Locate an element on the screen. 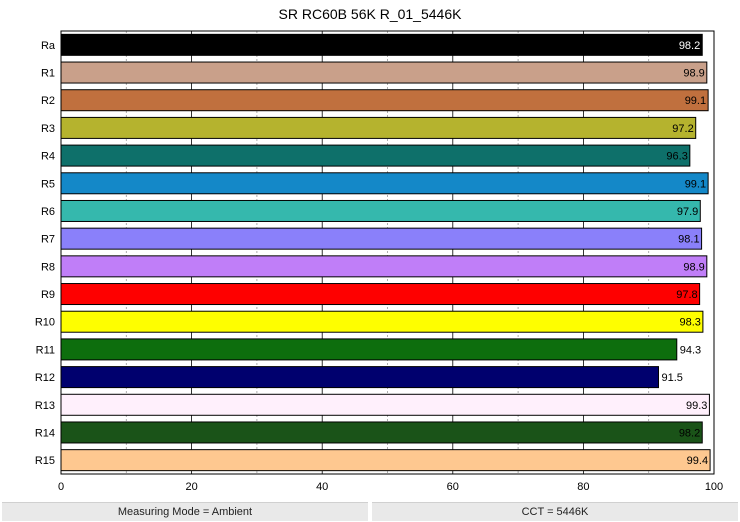 The image size is (740, 522). y-tick-label: R13 is located at coordinates (45, 406).